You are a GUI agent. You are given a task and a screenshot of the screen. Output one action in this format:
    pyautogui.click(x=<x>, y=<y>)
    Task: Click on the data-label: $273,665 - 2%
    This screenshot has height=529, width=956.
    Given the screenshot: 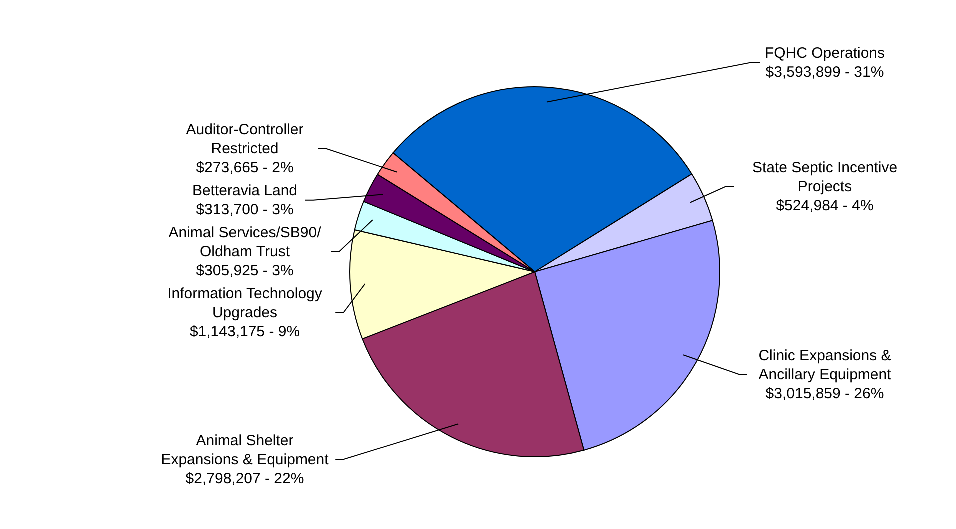 What is the action you would take?
    pyautogui.click(x=245, y=168)
    